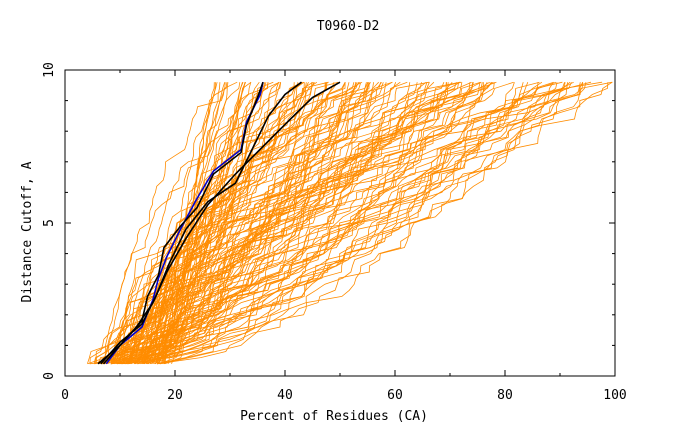 Image resolution: width=680 pixels, height=440 pixels. What do you see at coordinates (27, 231) in the screenshot?
I see `y-axis-label: Distance Cutoff, A` at bounding box center [27, 231].